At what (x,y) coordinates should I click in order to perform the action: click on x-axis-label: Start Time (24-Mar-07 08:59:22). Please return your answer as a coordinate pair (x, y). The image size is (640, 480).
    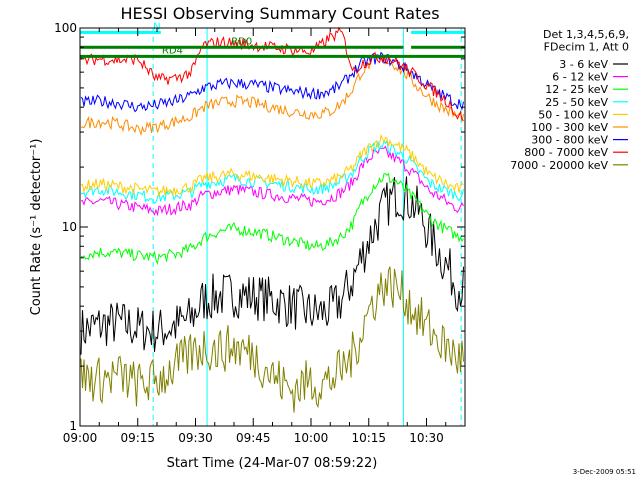
    Looking at the image, I should click on (272, 463).